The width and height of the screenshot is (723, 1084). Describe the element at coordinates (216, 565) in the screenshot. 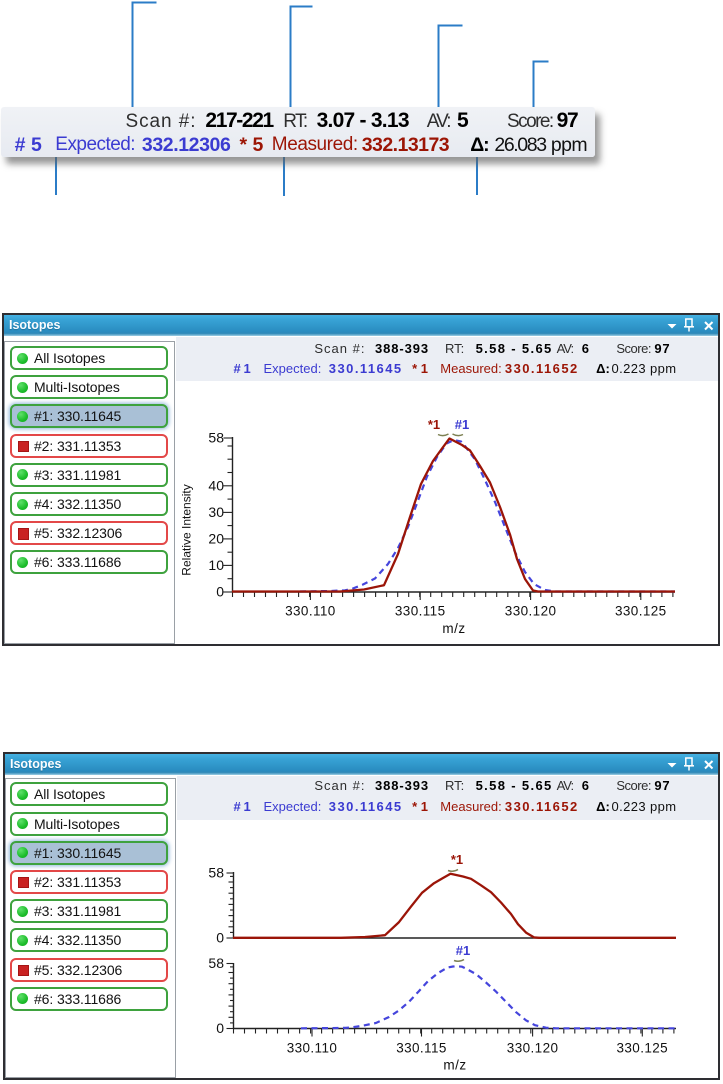

I see `svg-text: 10` at that location.